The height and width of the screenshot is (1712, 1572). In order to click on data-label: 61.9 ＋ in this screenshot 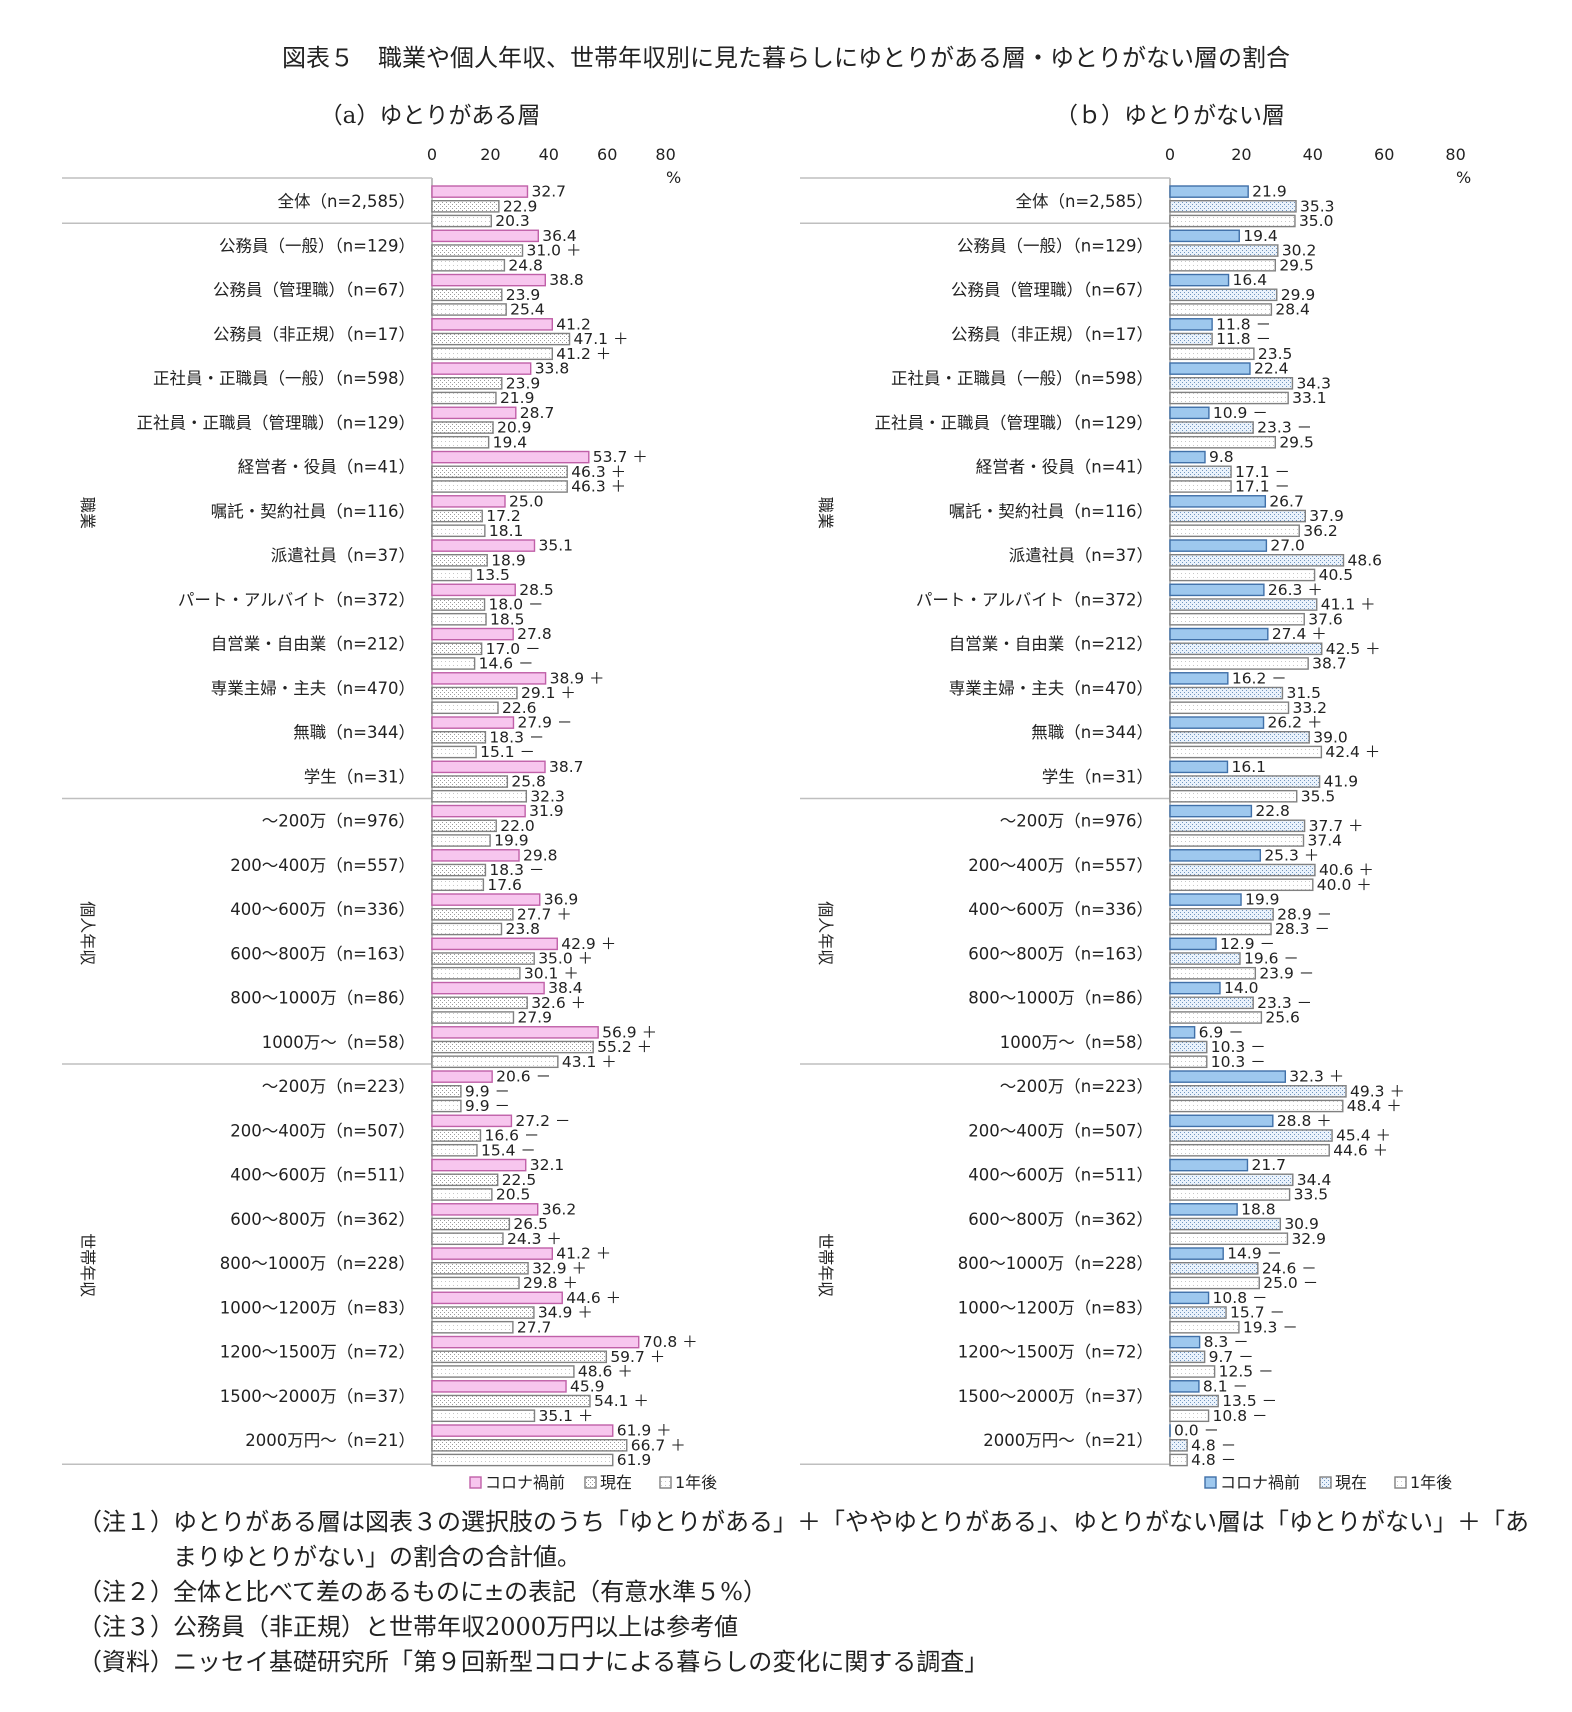, I will do `click(644, 1431)`.